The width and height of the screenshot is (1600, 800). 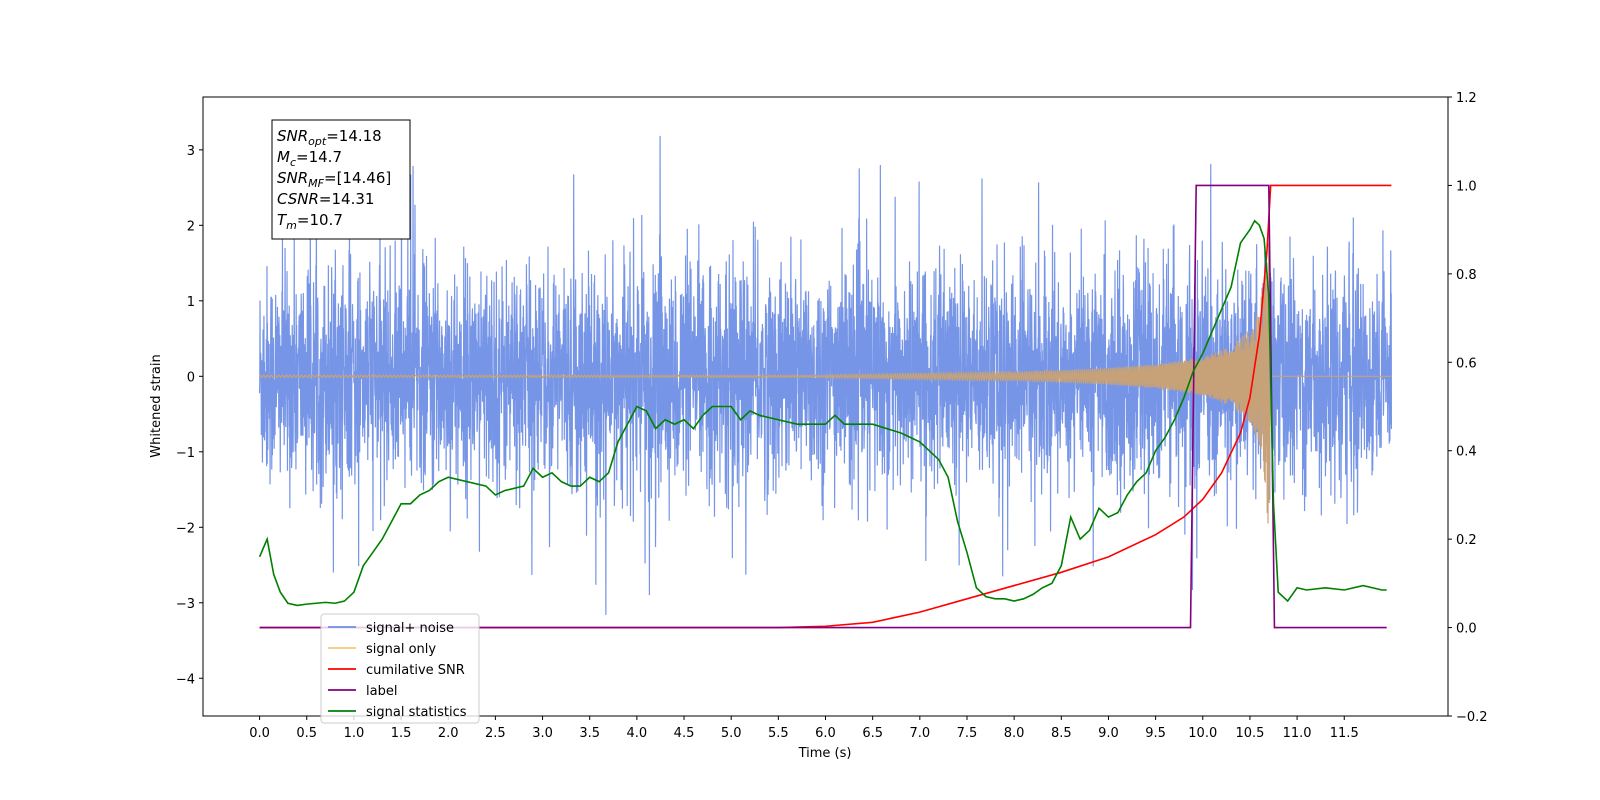 What do you see at coordinates (1466, 363) in the screenshot?
I see `y-right-tick-label: 0.6` at bounding box center [1466, 363].